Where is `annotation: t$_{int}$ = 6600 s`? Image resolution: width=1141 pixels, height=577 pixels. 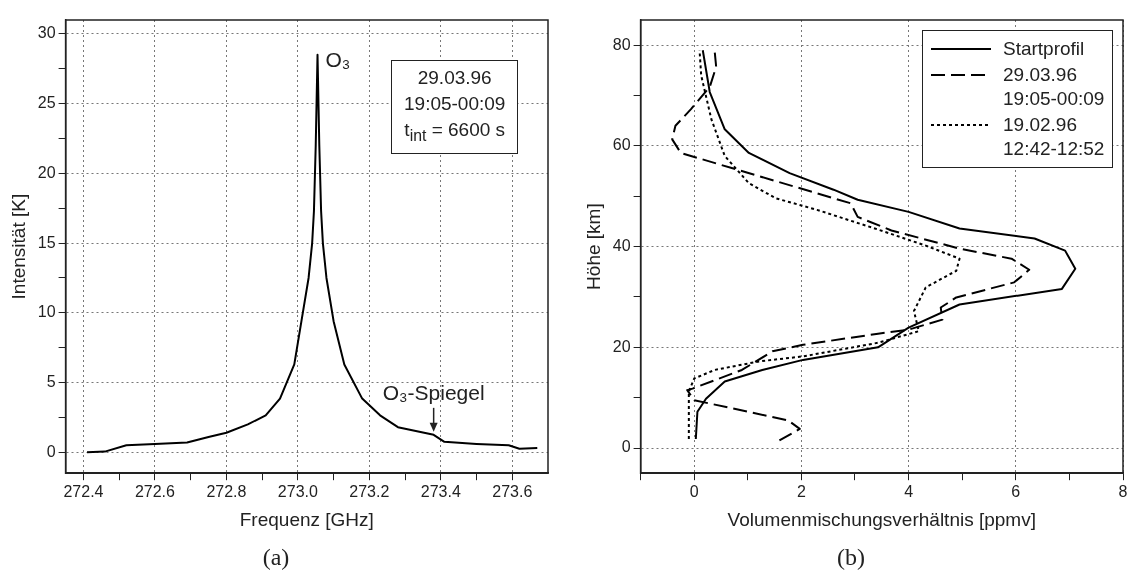 annotation: t$_{int}$ = 6600 s is located at coordinates (455, 131).